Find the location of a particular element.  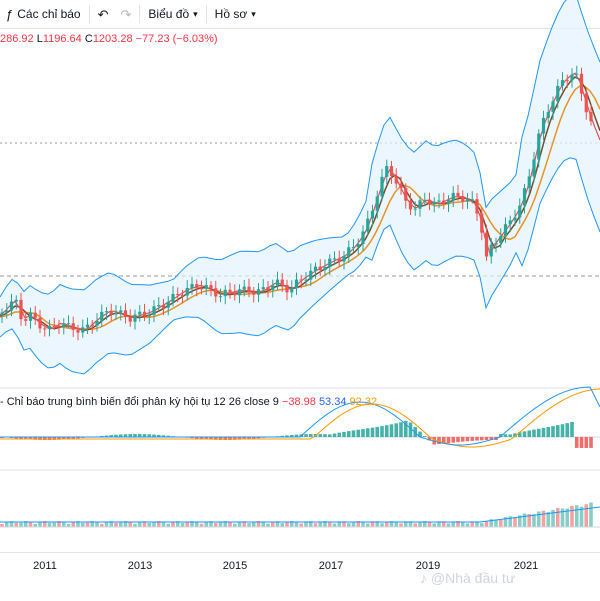

macd-value: −38.98 is located at coordinates (299, 402).